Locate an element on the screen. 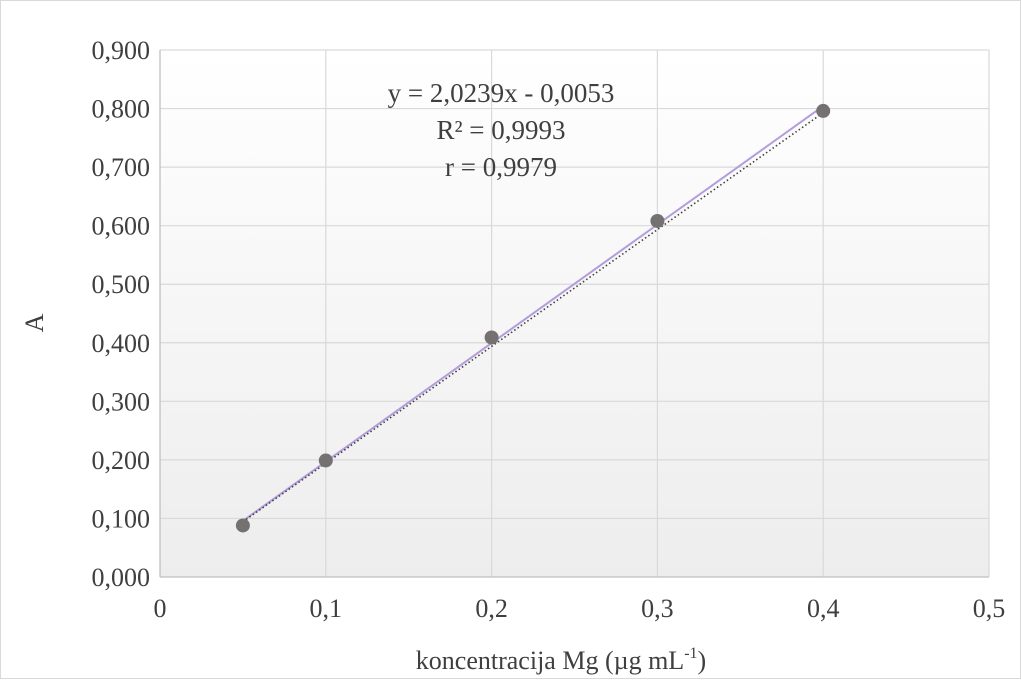 The image size is (1021, 680). y-tick-label: 0,700 is located at coordinates (121, 167).